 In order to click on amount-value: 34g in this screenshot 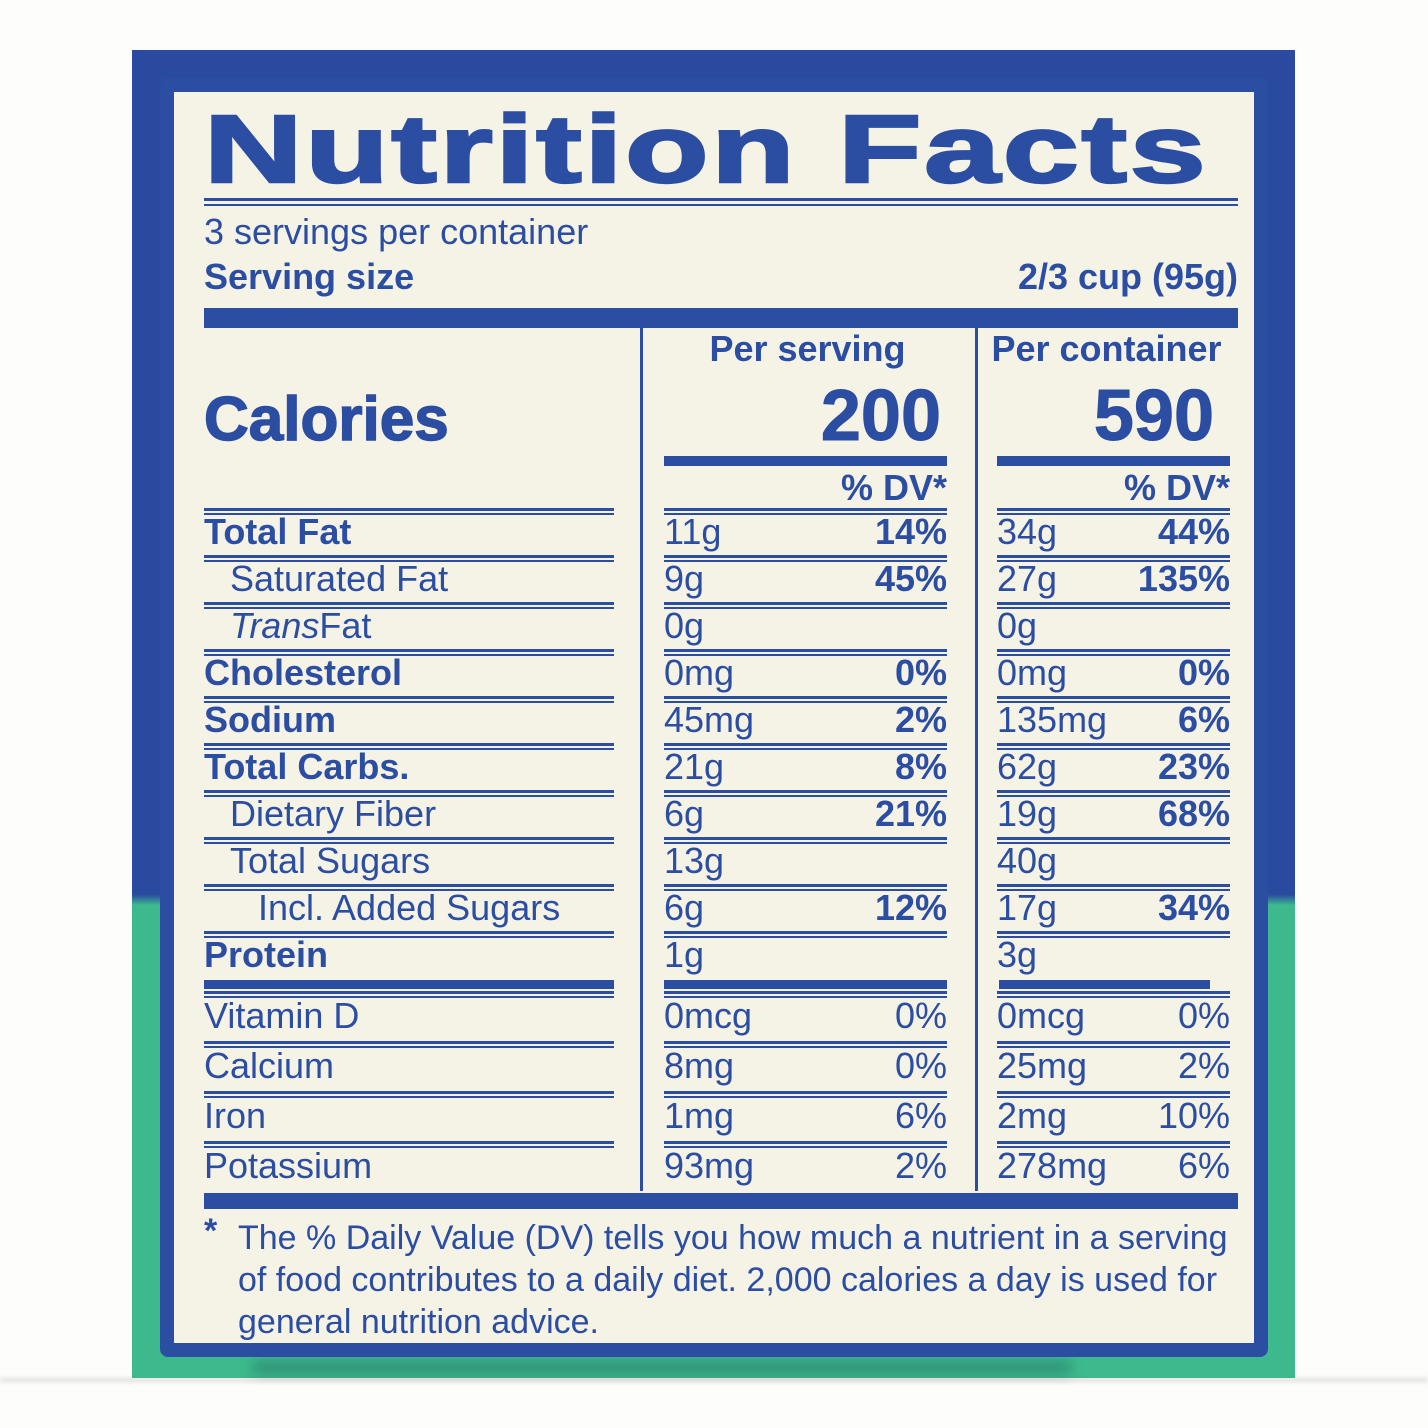, I will do `click(1027, 531)`.